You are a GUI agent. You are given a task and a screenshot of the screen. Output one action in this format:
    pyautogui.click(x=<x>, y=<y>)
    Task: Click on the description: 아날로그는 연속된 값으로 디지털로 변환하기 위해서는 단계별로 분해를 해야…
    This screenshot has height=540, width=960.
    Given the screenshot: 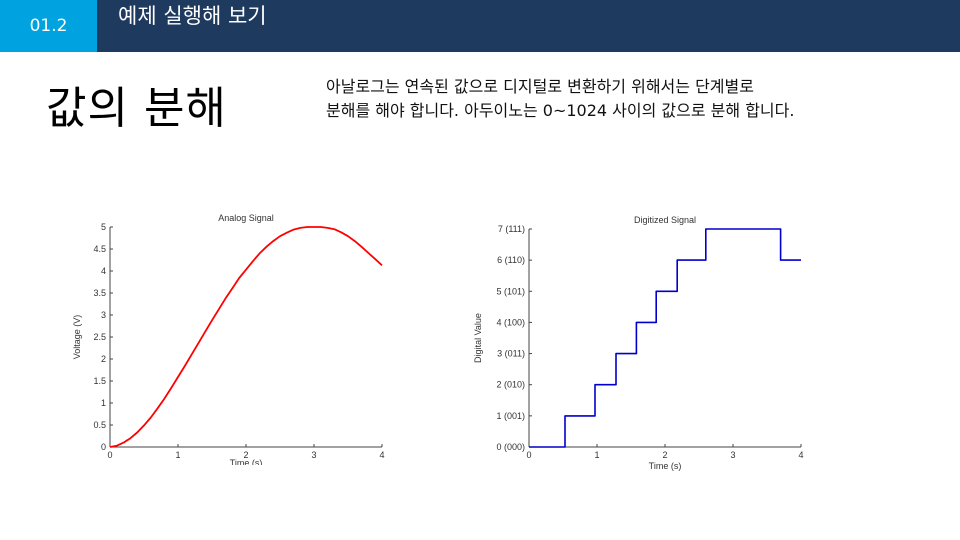 What is the action you would take?
    pyautogui.click(x=626, y=99)
    